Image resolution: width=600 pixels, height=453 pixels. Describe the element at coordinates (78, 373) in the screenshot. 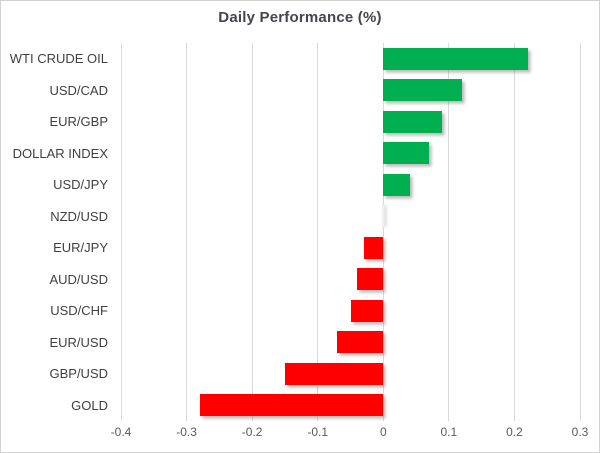

I see `category-label-gbp-usd: GBP/USD` at that location.